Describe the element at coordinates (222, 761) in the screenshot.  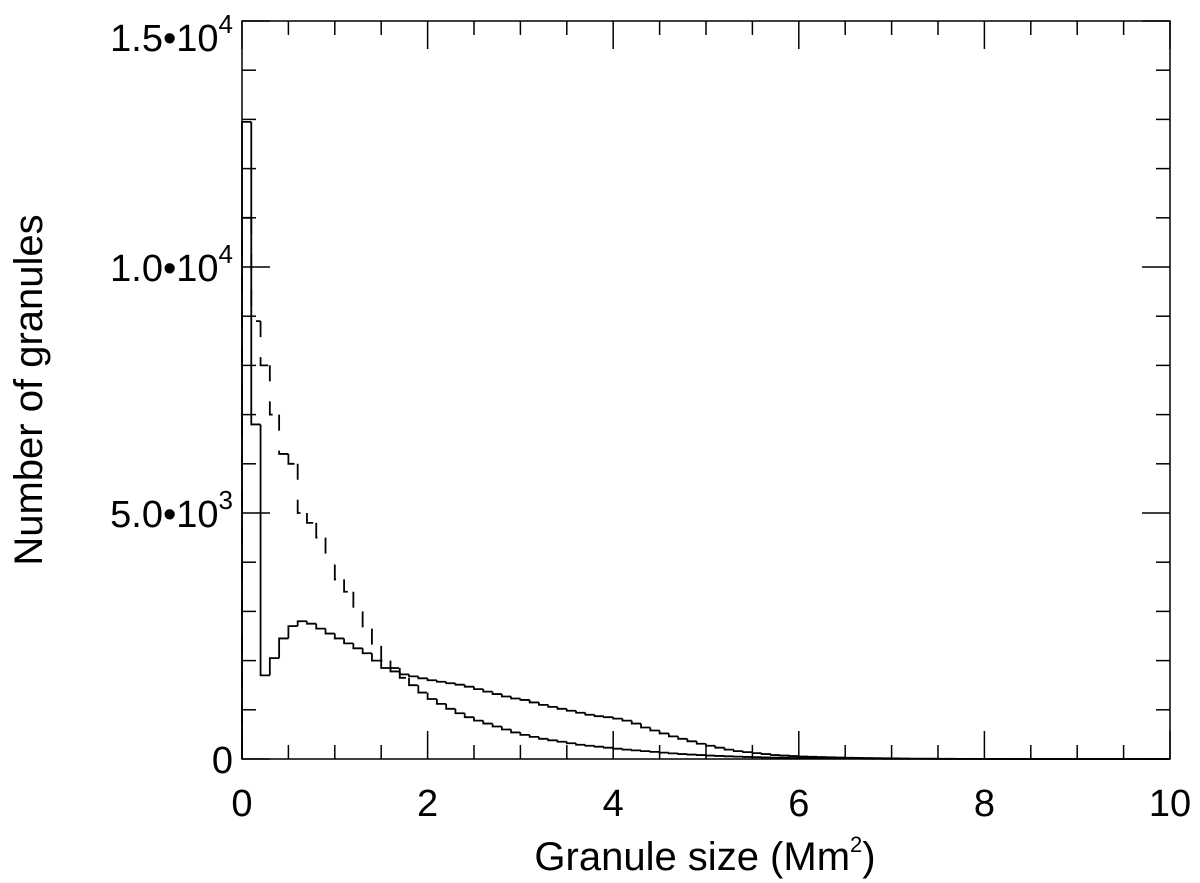
I see `y-tick-label: 0` at that location.